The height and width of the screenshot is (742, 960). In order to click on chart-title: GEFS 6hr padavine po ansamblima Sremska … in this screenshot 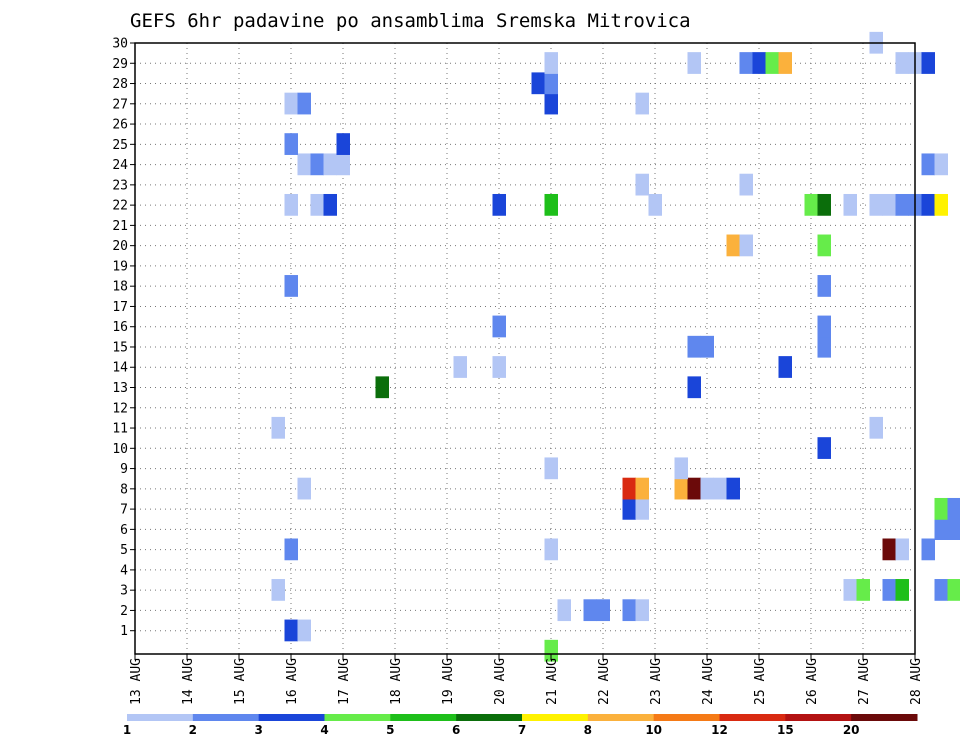, I will do `click(410, 21)`.